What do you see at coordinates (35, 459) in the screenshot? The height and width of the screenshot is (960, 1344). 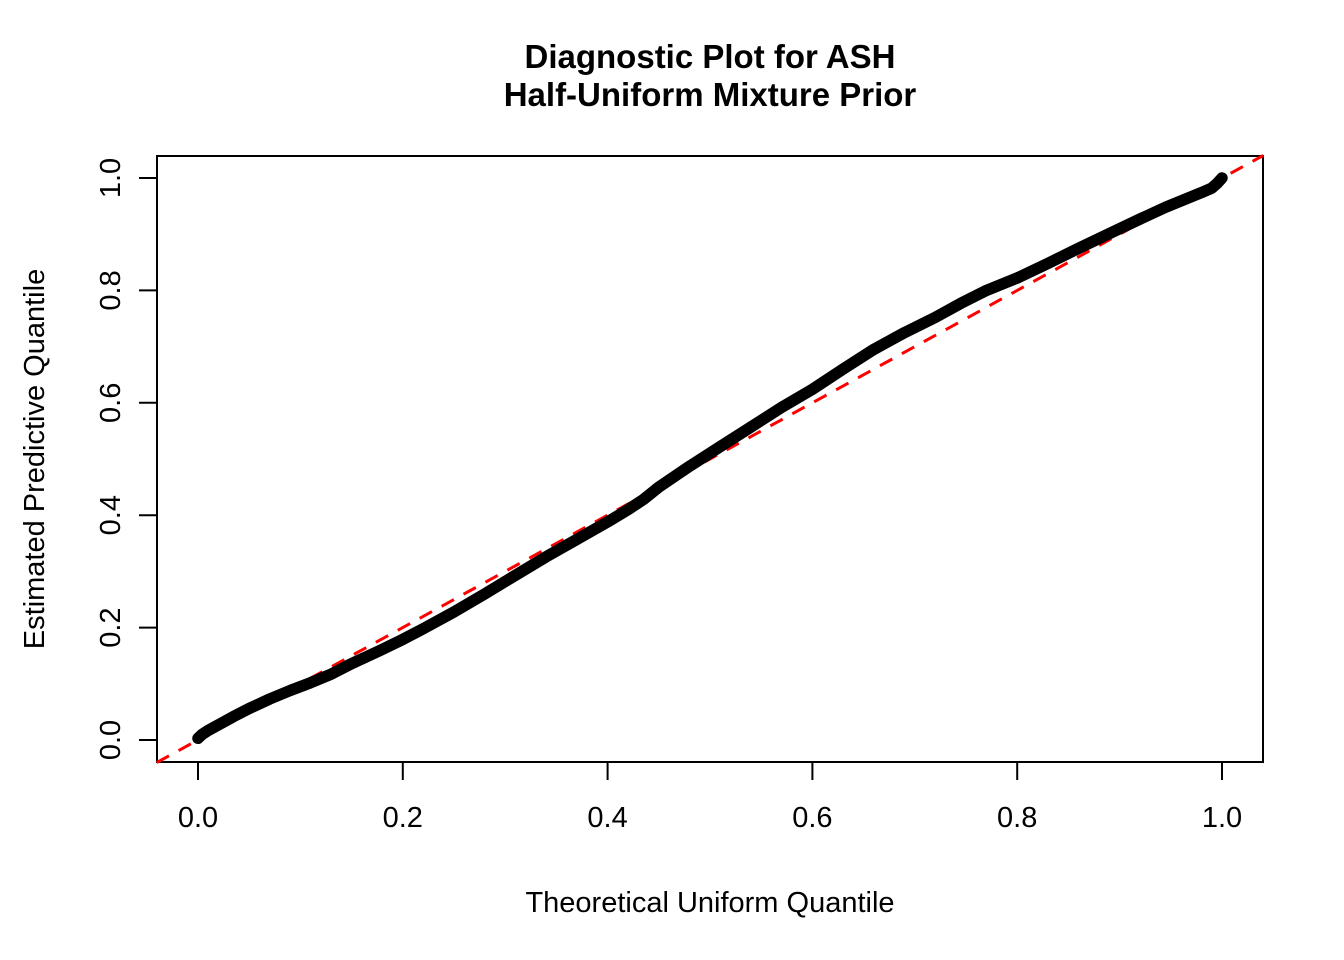 I see `y-axis-title: Estimated Predictive Quantile` at bounding box center [35, 459].